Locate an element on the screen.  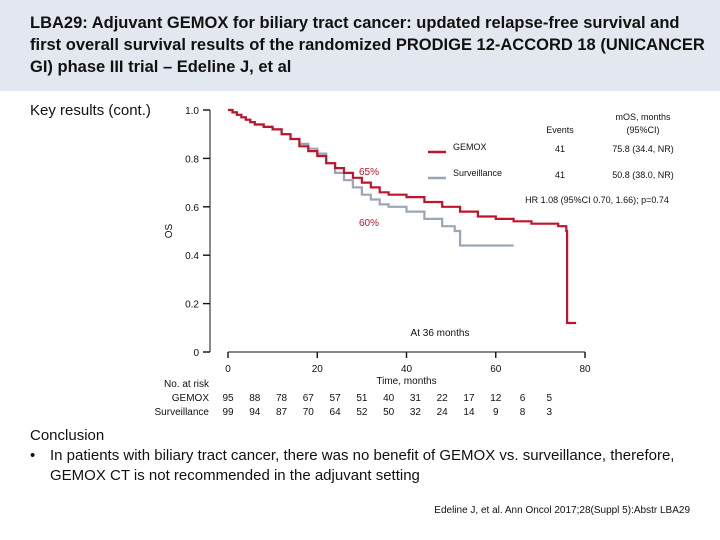
risk-value: 8 is located at coordinates (523, 412).